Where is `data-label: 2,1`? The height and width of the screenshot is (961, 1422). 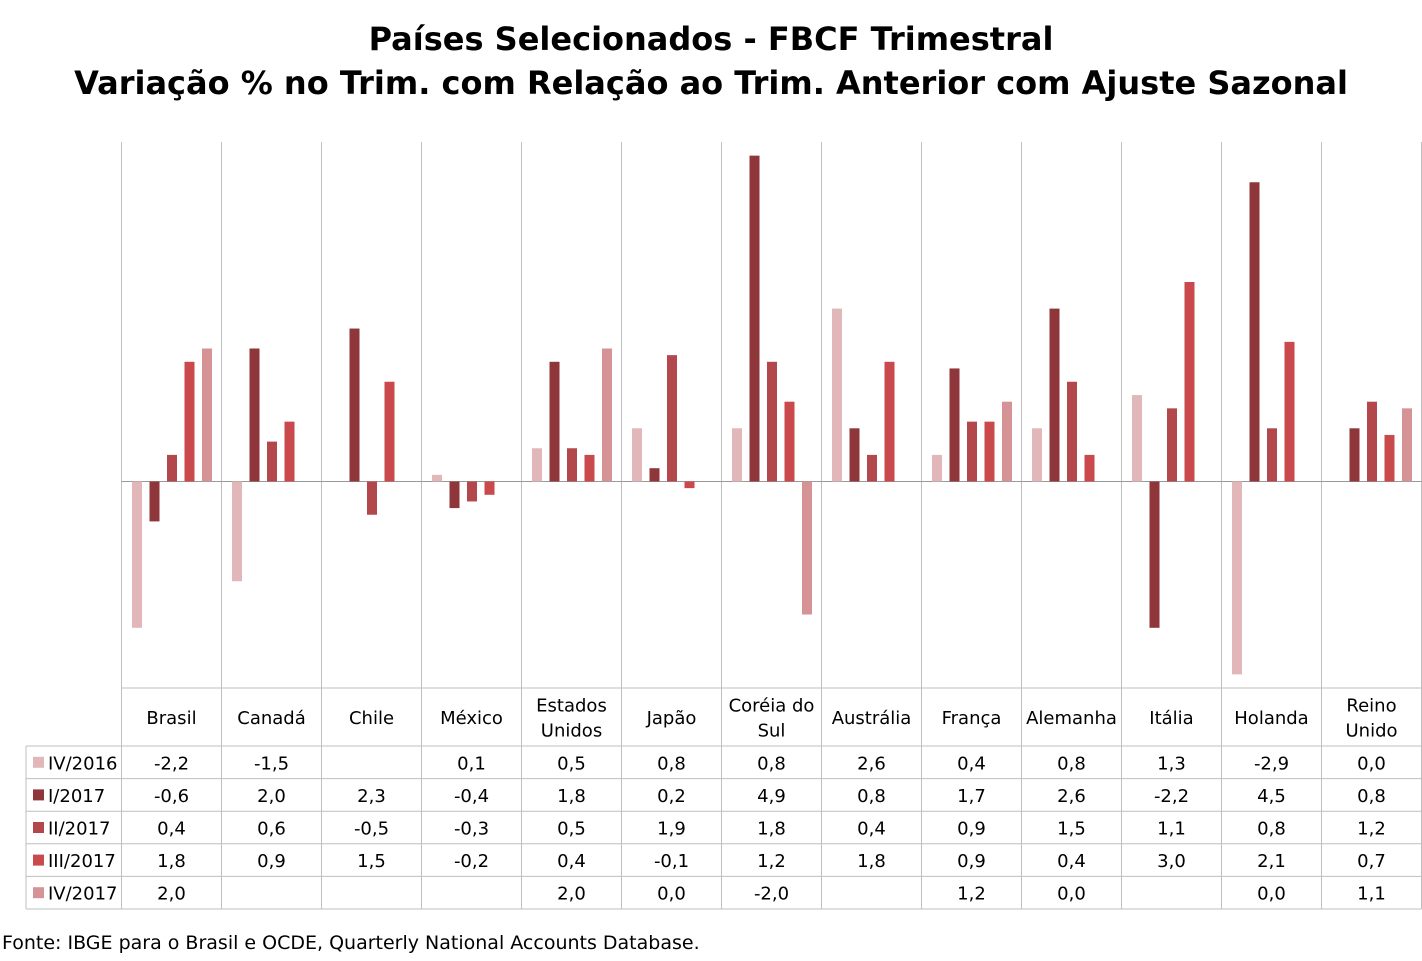 data-label: 2,1 is located at coordinates (1271, 861).